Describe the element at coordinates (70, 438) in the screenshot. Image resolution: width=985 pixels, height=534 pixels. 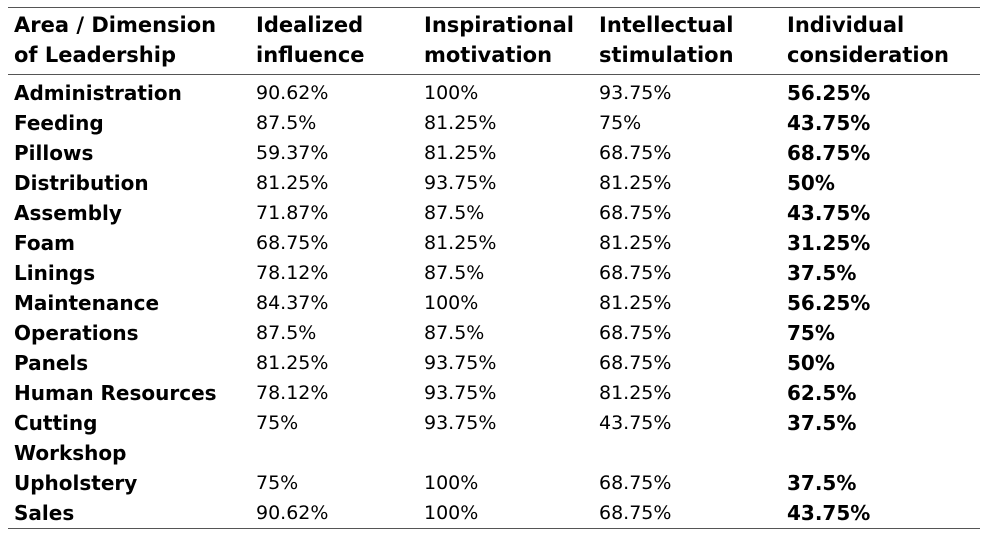
I see `cell-text: Cutting Workshop` at that location.